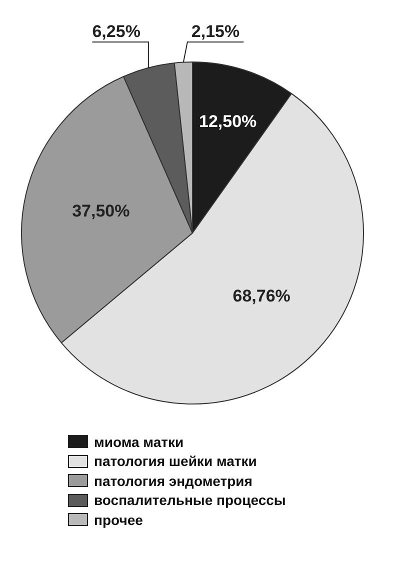  Describe the element at coordinates (228, 121) in the screenshot. I see `data-label: 12,50%` at that location.